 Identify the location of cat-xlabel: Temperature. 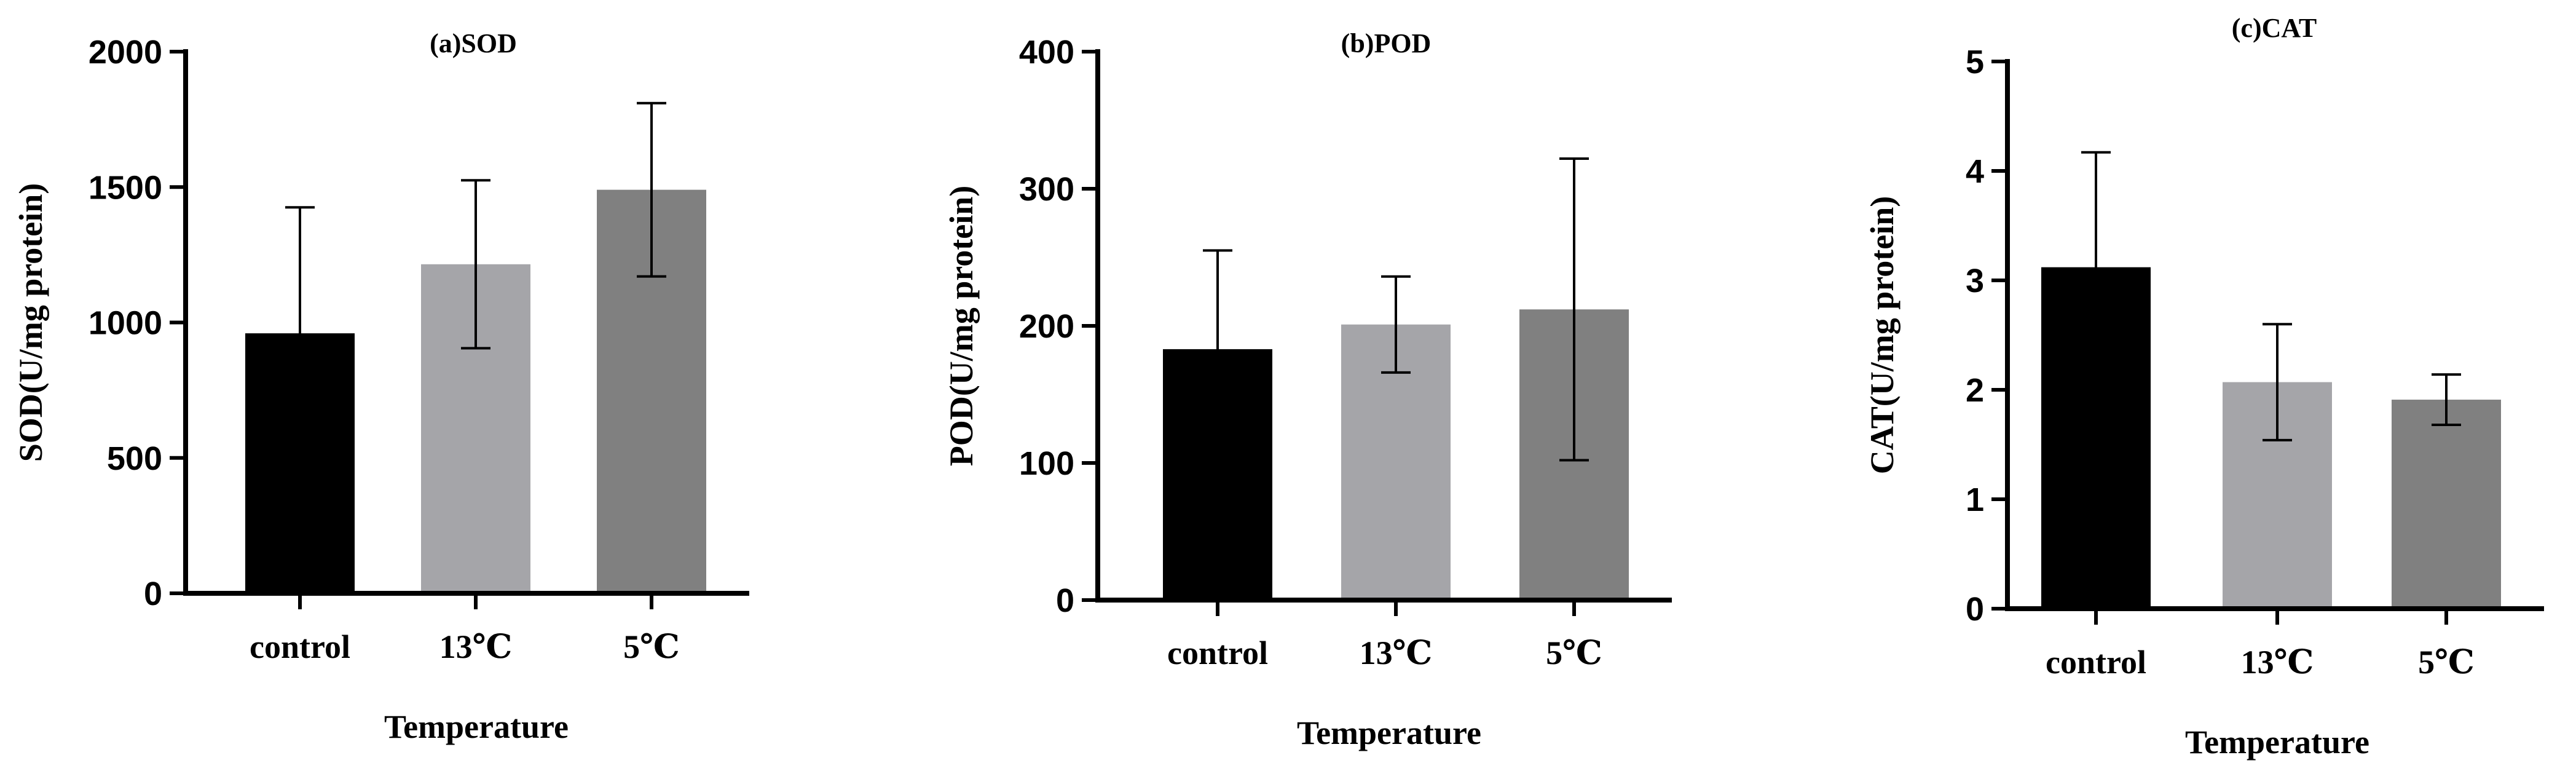
(2277, 742).